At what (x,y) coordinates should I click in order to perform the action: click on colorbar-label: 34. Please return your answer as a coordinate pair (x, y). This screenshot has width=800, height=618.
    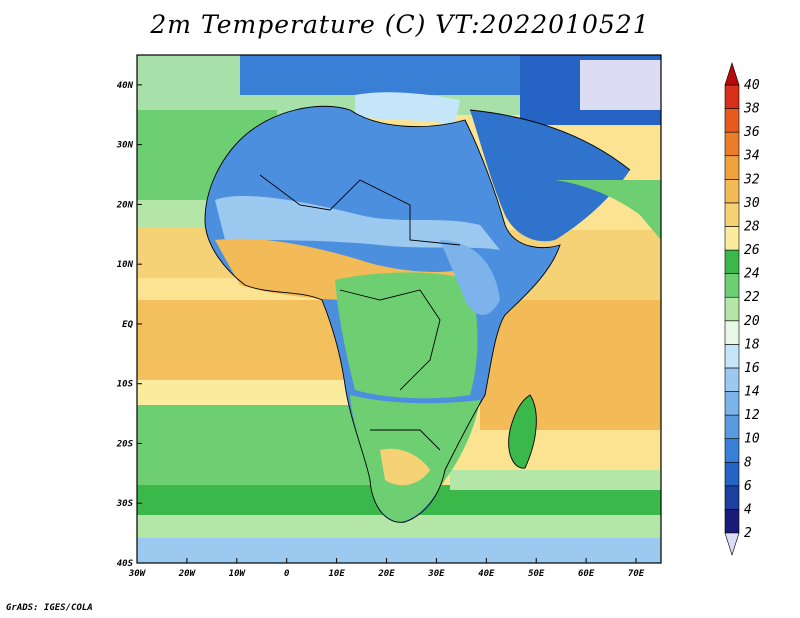
    Looking at the image, I should click on (751, 156).